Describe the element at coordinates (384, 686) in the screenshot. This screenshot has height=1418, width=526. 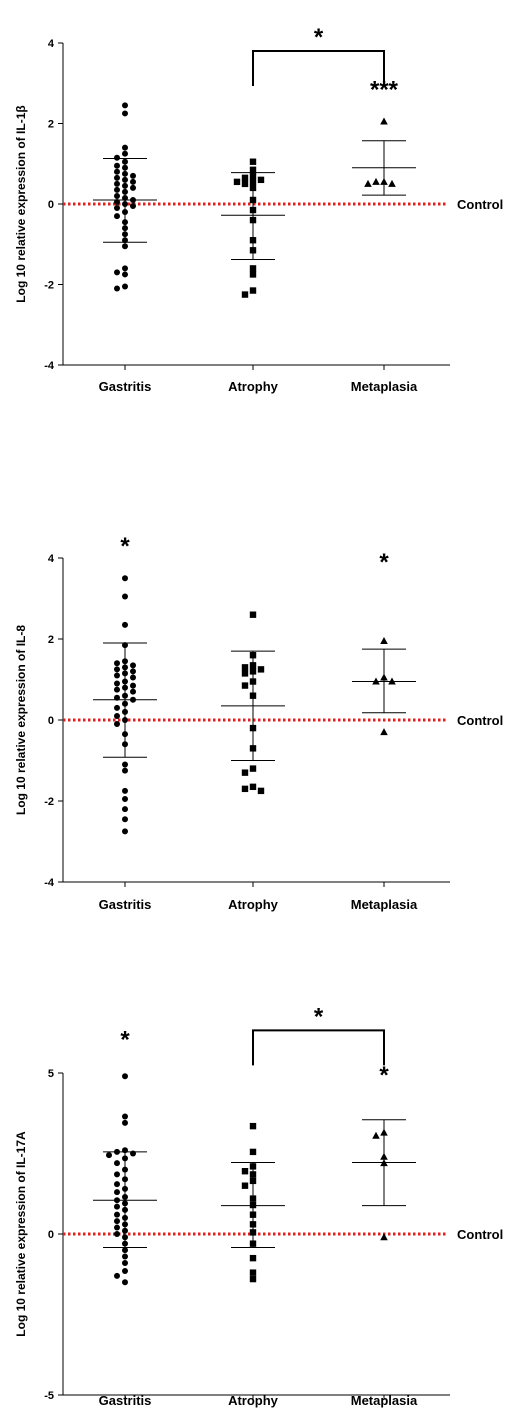
I see `series-metaplasia` at that location.